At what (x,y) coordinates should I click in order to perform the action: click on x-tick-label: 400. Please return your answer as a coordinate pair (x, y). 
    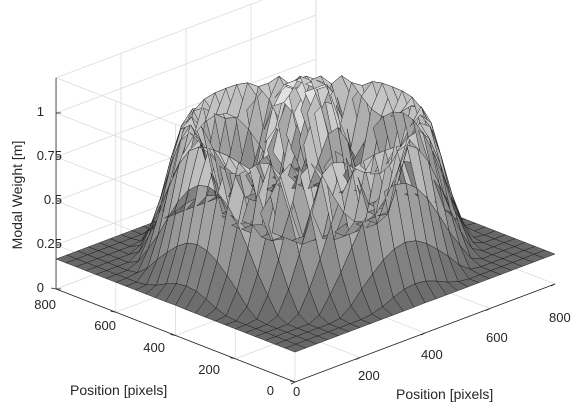
    Looking at the image, I should click on (432, 354).